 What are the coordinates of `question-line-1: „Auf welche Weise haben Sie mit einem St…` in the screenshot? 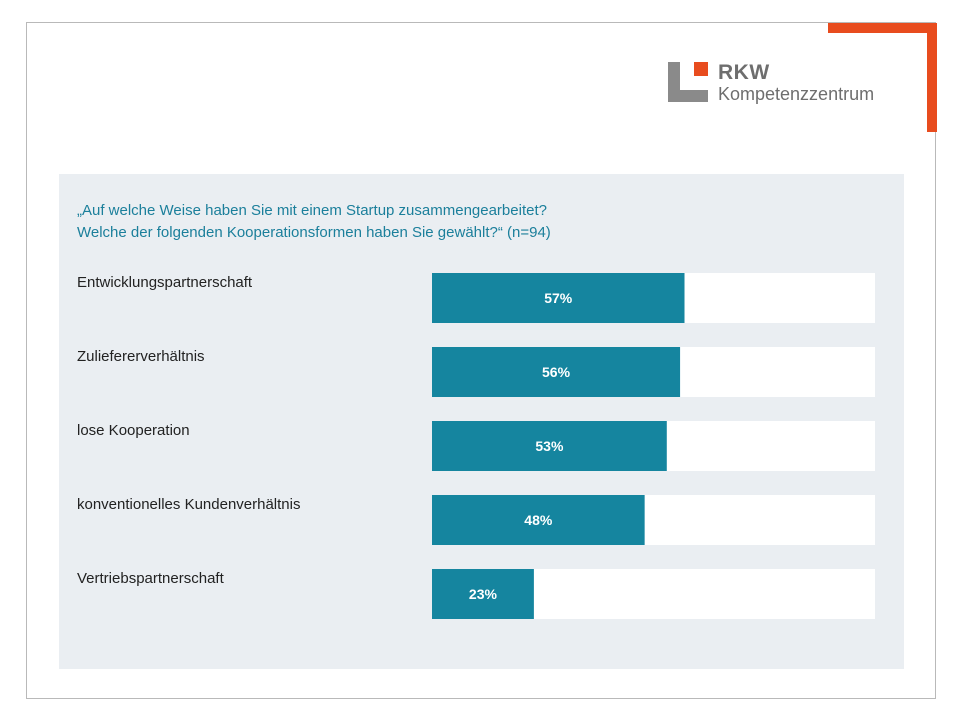 It's located at (312, 210).